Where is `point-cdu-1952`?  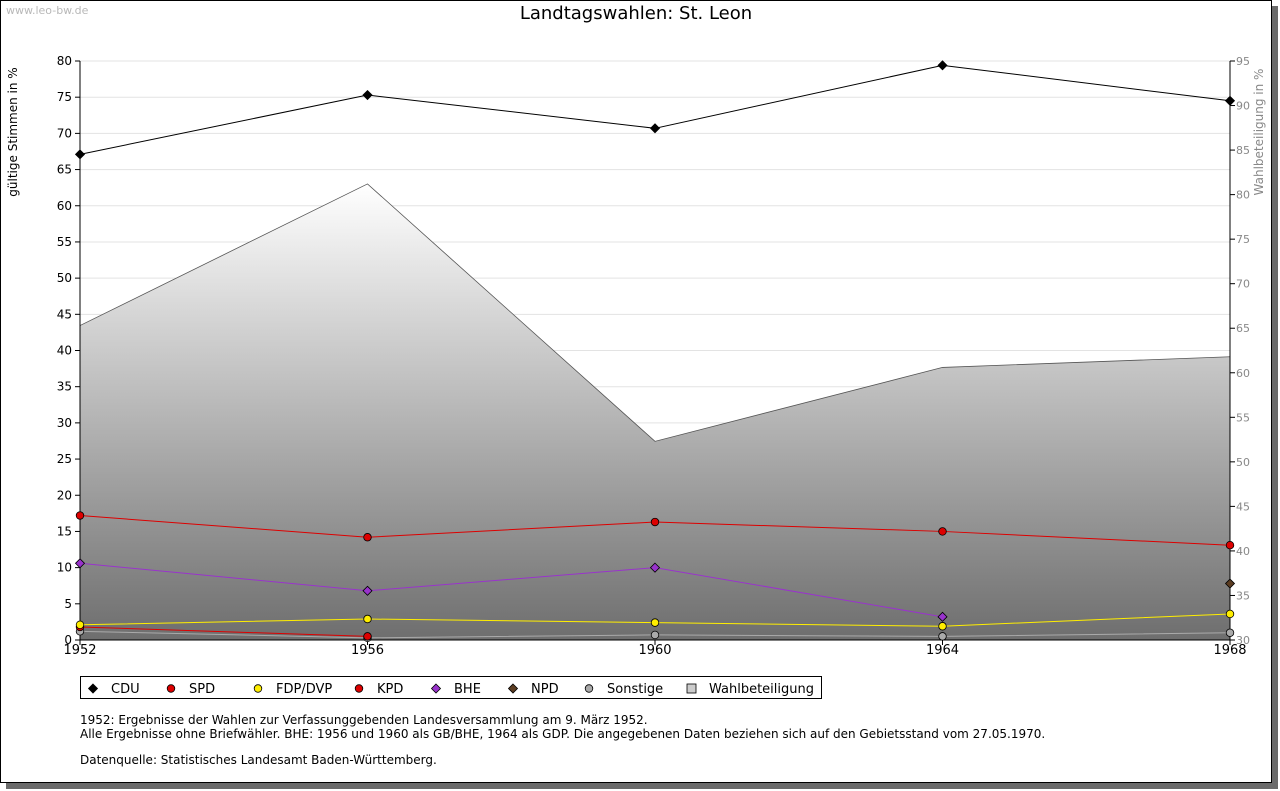
point-cdu-1952 is located at coordinates (80, 154).